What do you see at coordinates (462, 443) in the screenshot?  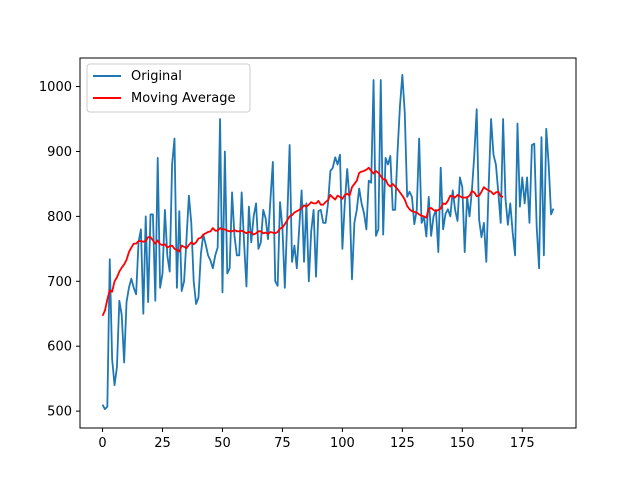 I see `x-tick-label: 150` at bounding box center [462, 443].